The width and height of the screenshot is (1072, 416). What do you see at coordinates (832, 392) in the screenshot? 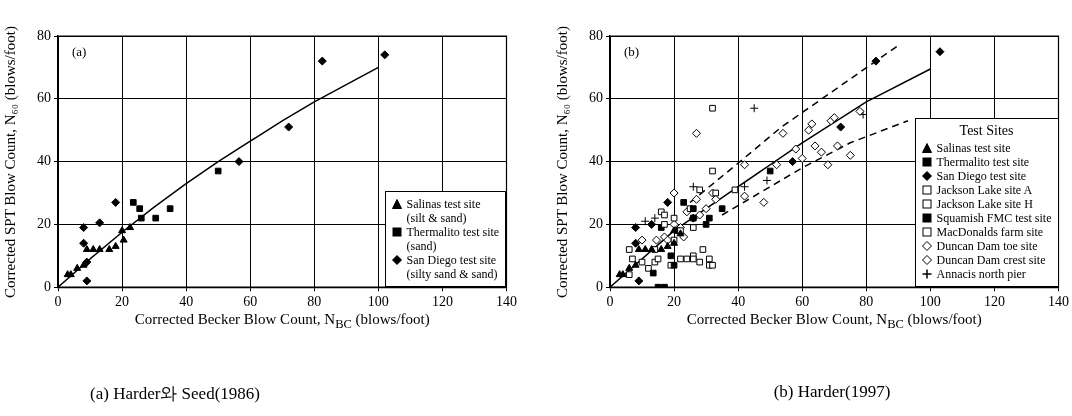
I see `text: (b) Harder(1997)` at bounding box center [832, 392].